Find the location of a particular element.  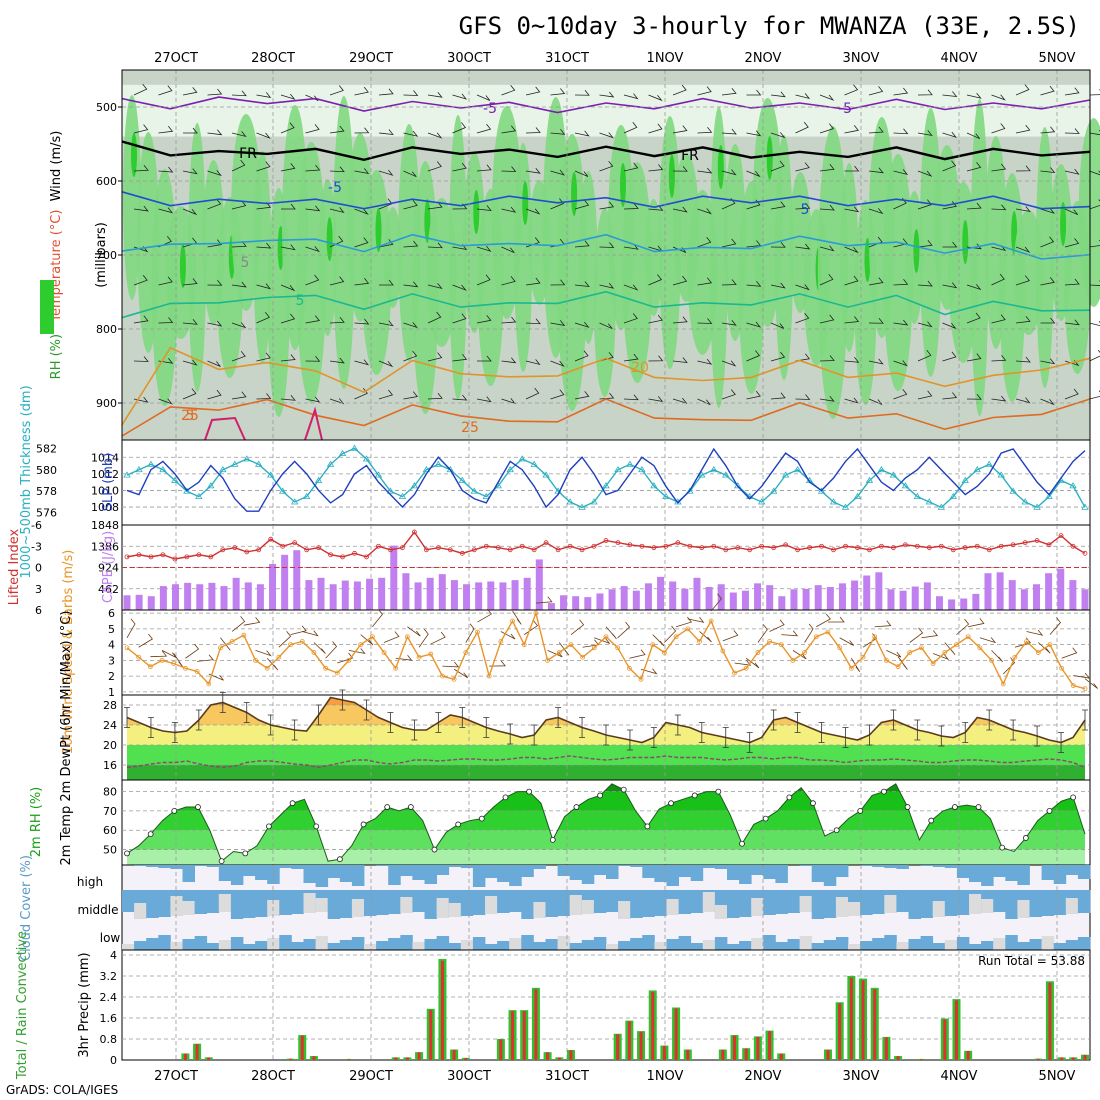

bottom-date-label: 3NOV is located at coordinates (861, 1076).